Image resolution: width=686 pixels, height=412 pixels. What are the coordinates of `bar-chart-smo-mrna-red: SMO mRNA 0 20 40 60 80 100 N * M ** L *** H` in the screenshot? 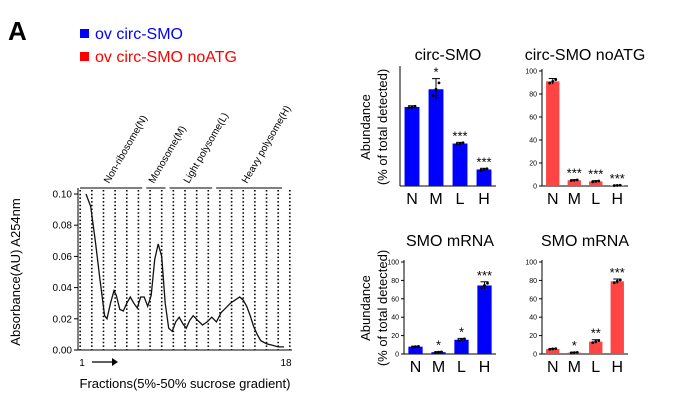 It's located at (577, 304).